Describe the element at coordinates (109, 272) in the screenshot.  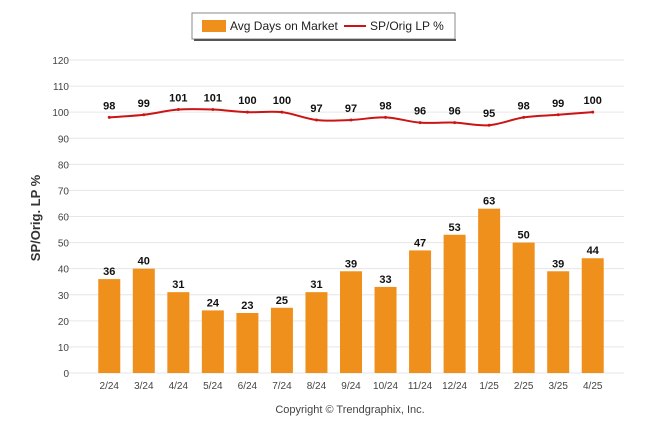
I see `bar-data-label: 36` at that location.